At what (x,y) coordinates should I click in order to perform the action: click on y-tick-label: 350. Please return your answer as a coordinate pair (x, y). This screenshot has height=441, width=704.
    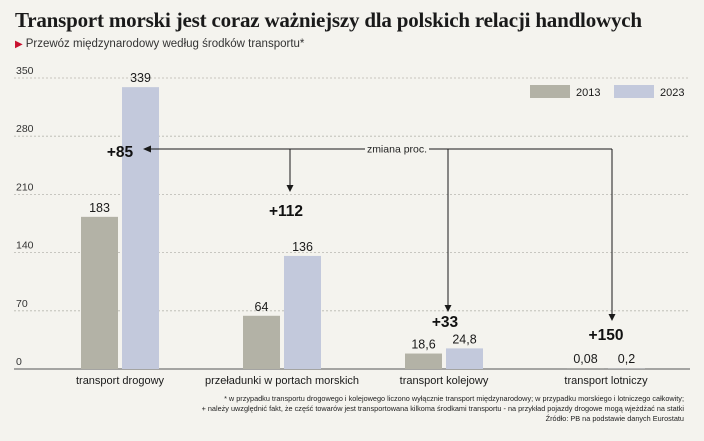
    Looking at the image, I should click on (25, 71).